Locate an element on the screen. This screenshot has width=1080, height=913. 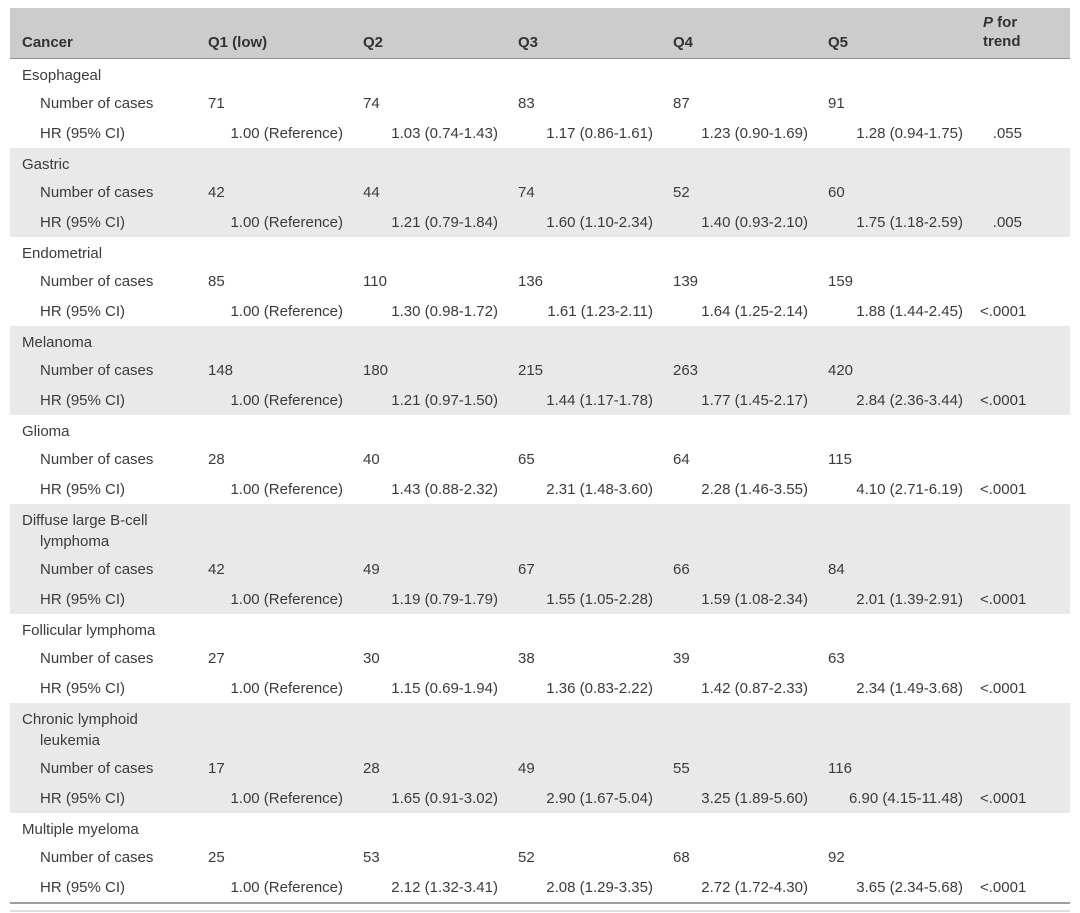
hr-q3: 2.90 (1.67-5.04) is located at coordinates (599, 798).